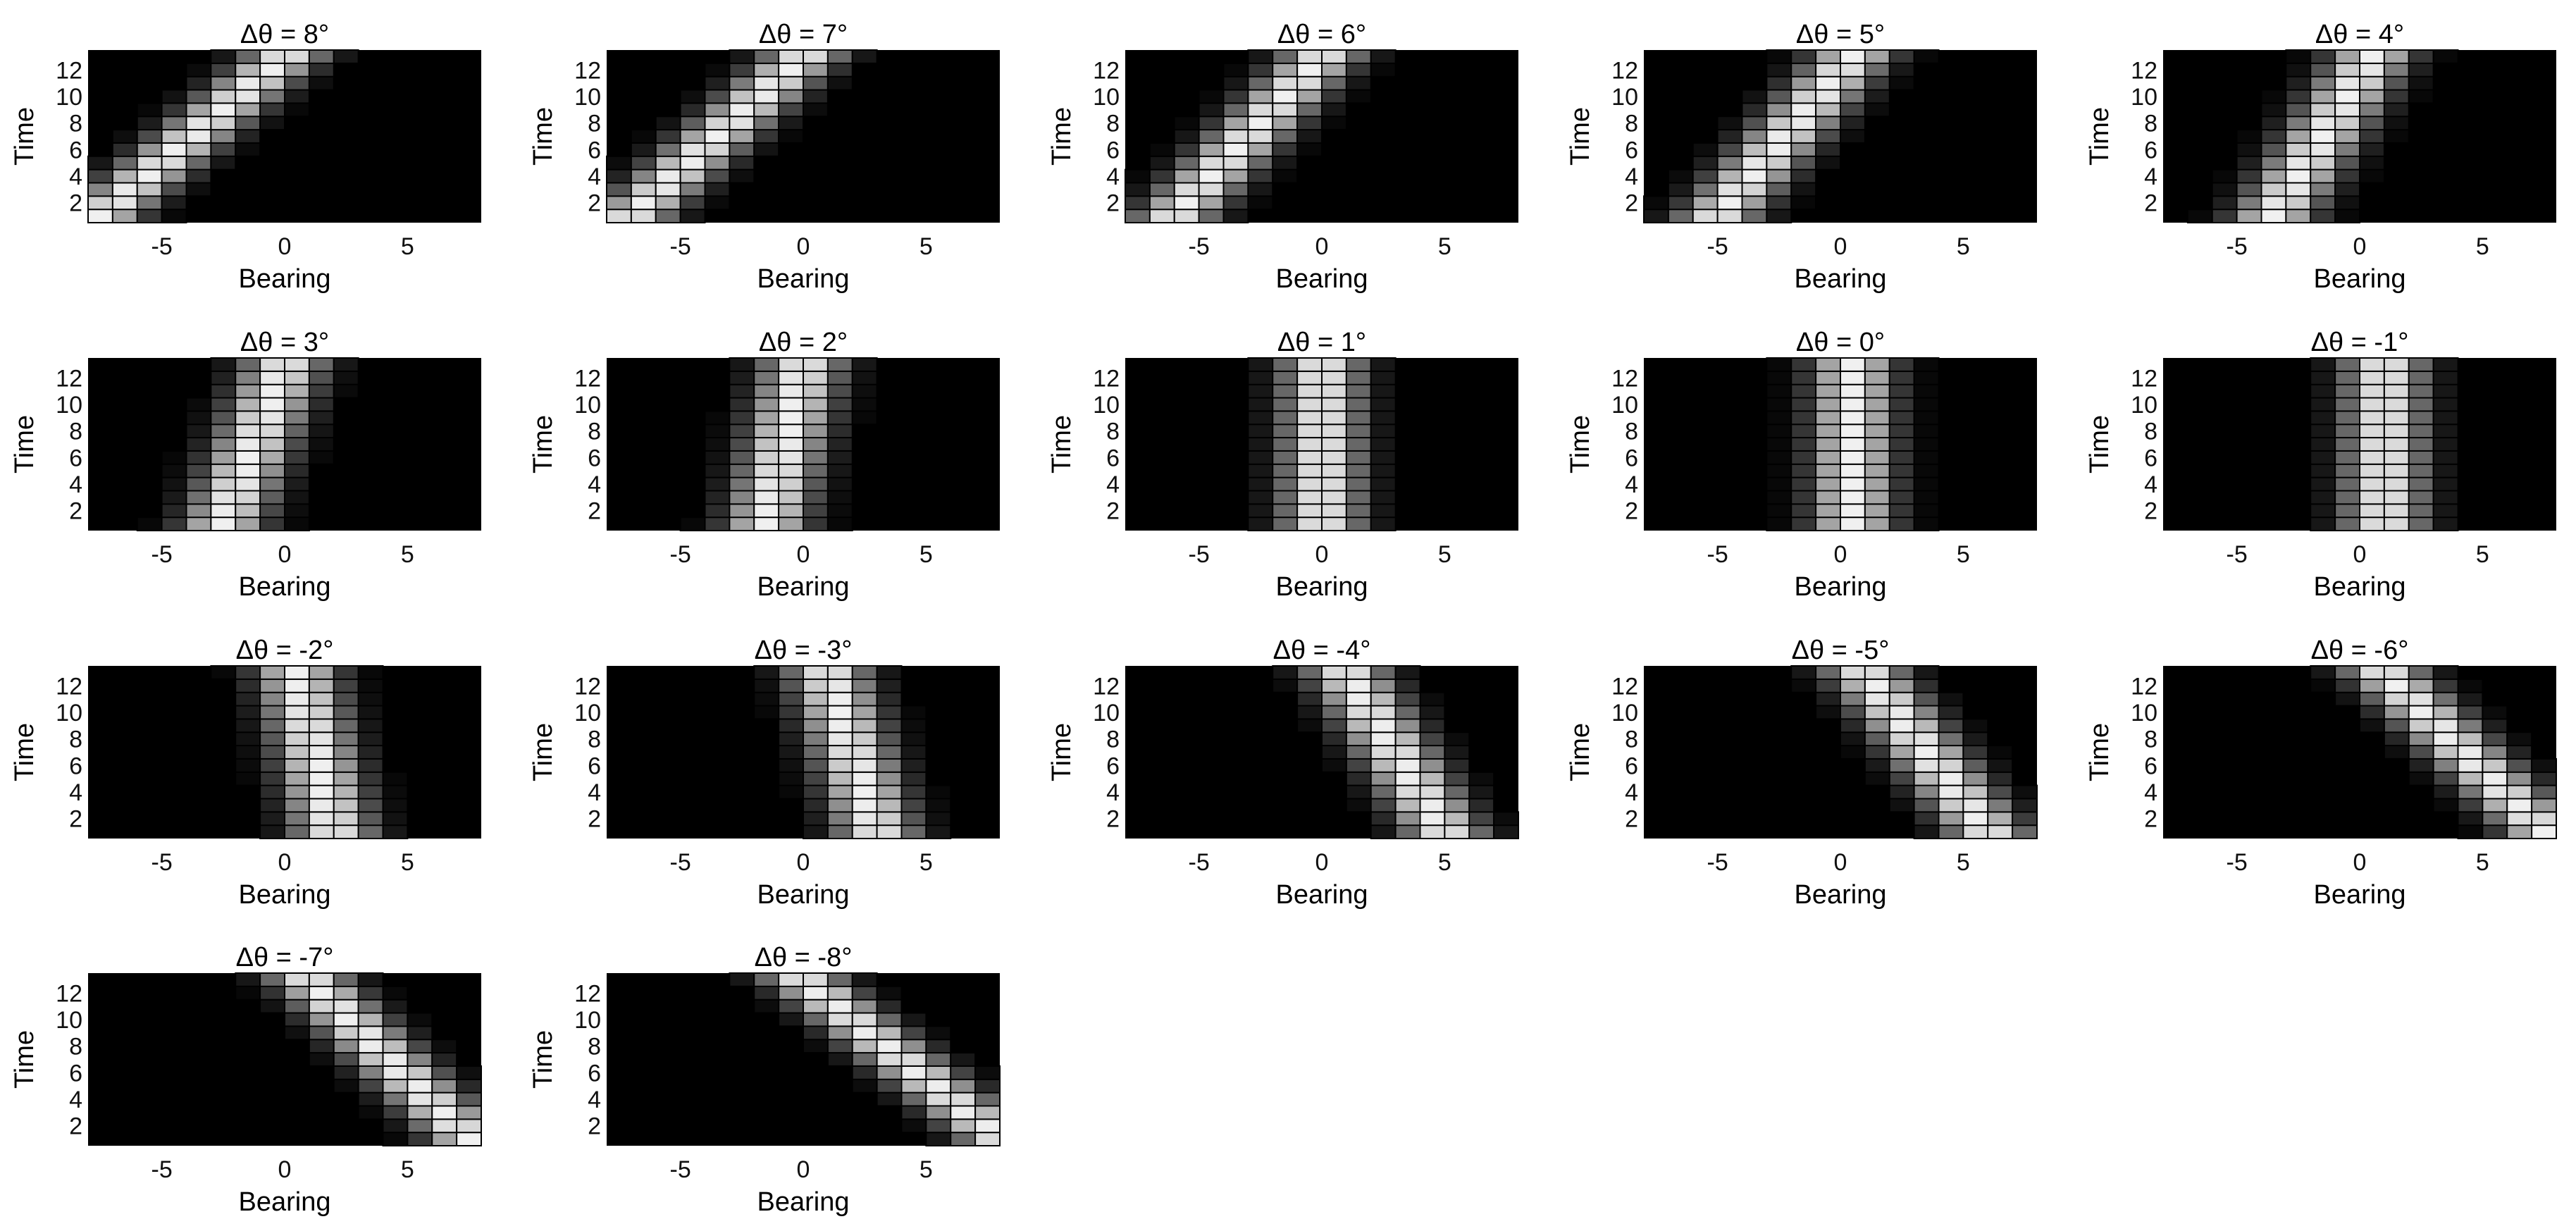  I want to click on y-tick-label: 4, so click(2150, 792).